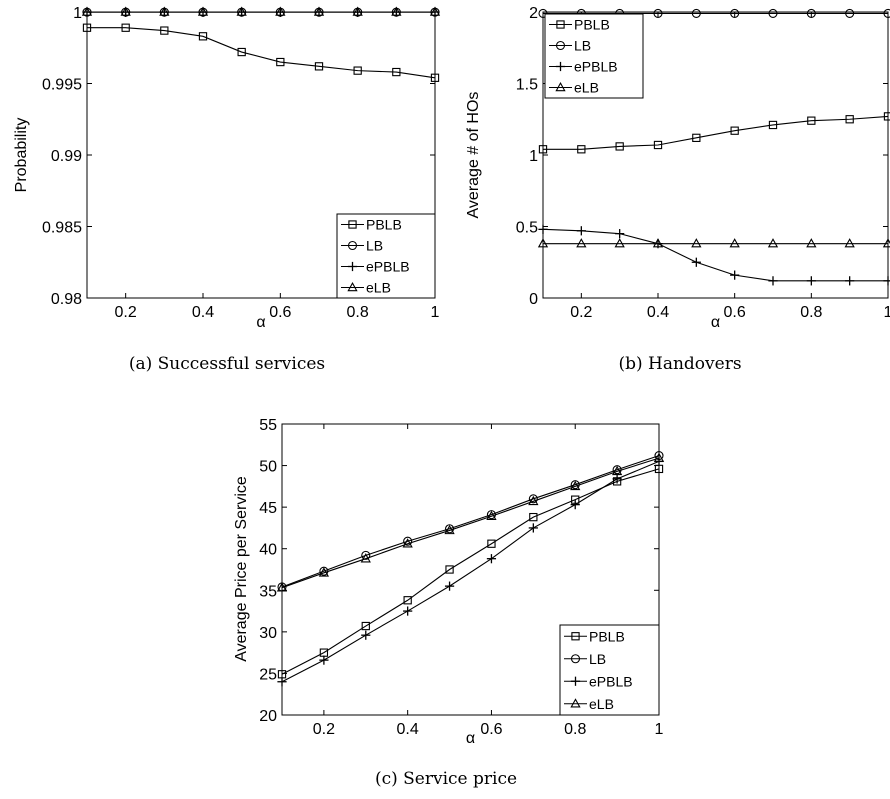 The height and width of the screenshot is (799, 890). Describe the element at coordinates (527, 85) in the screenshot. I see `y-tick-label: 1.5` at that location.